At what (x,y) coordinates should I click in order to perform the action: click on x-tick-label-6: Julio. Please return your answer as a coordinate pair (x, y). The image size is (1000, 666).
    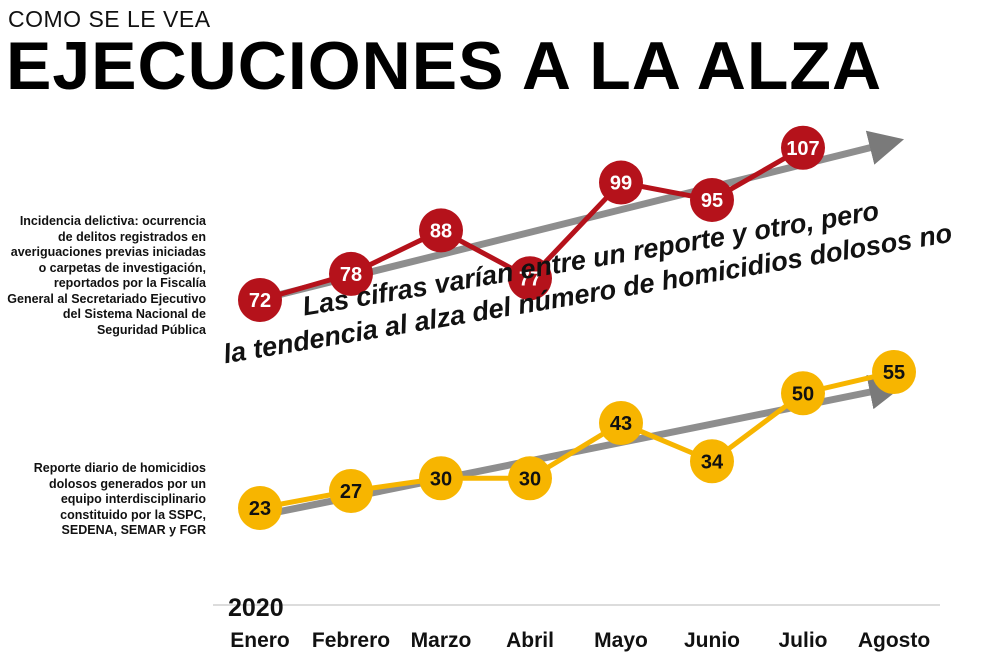
    Looking at the image, I should click on (802, 640).